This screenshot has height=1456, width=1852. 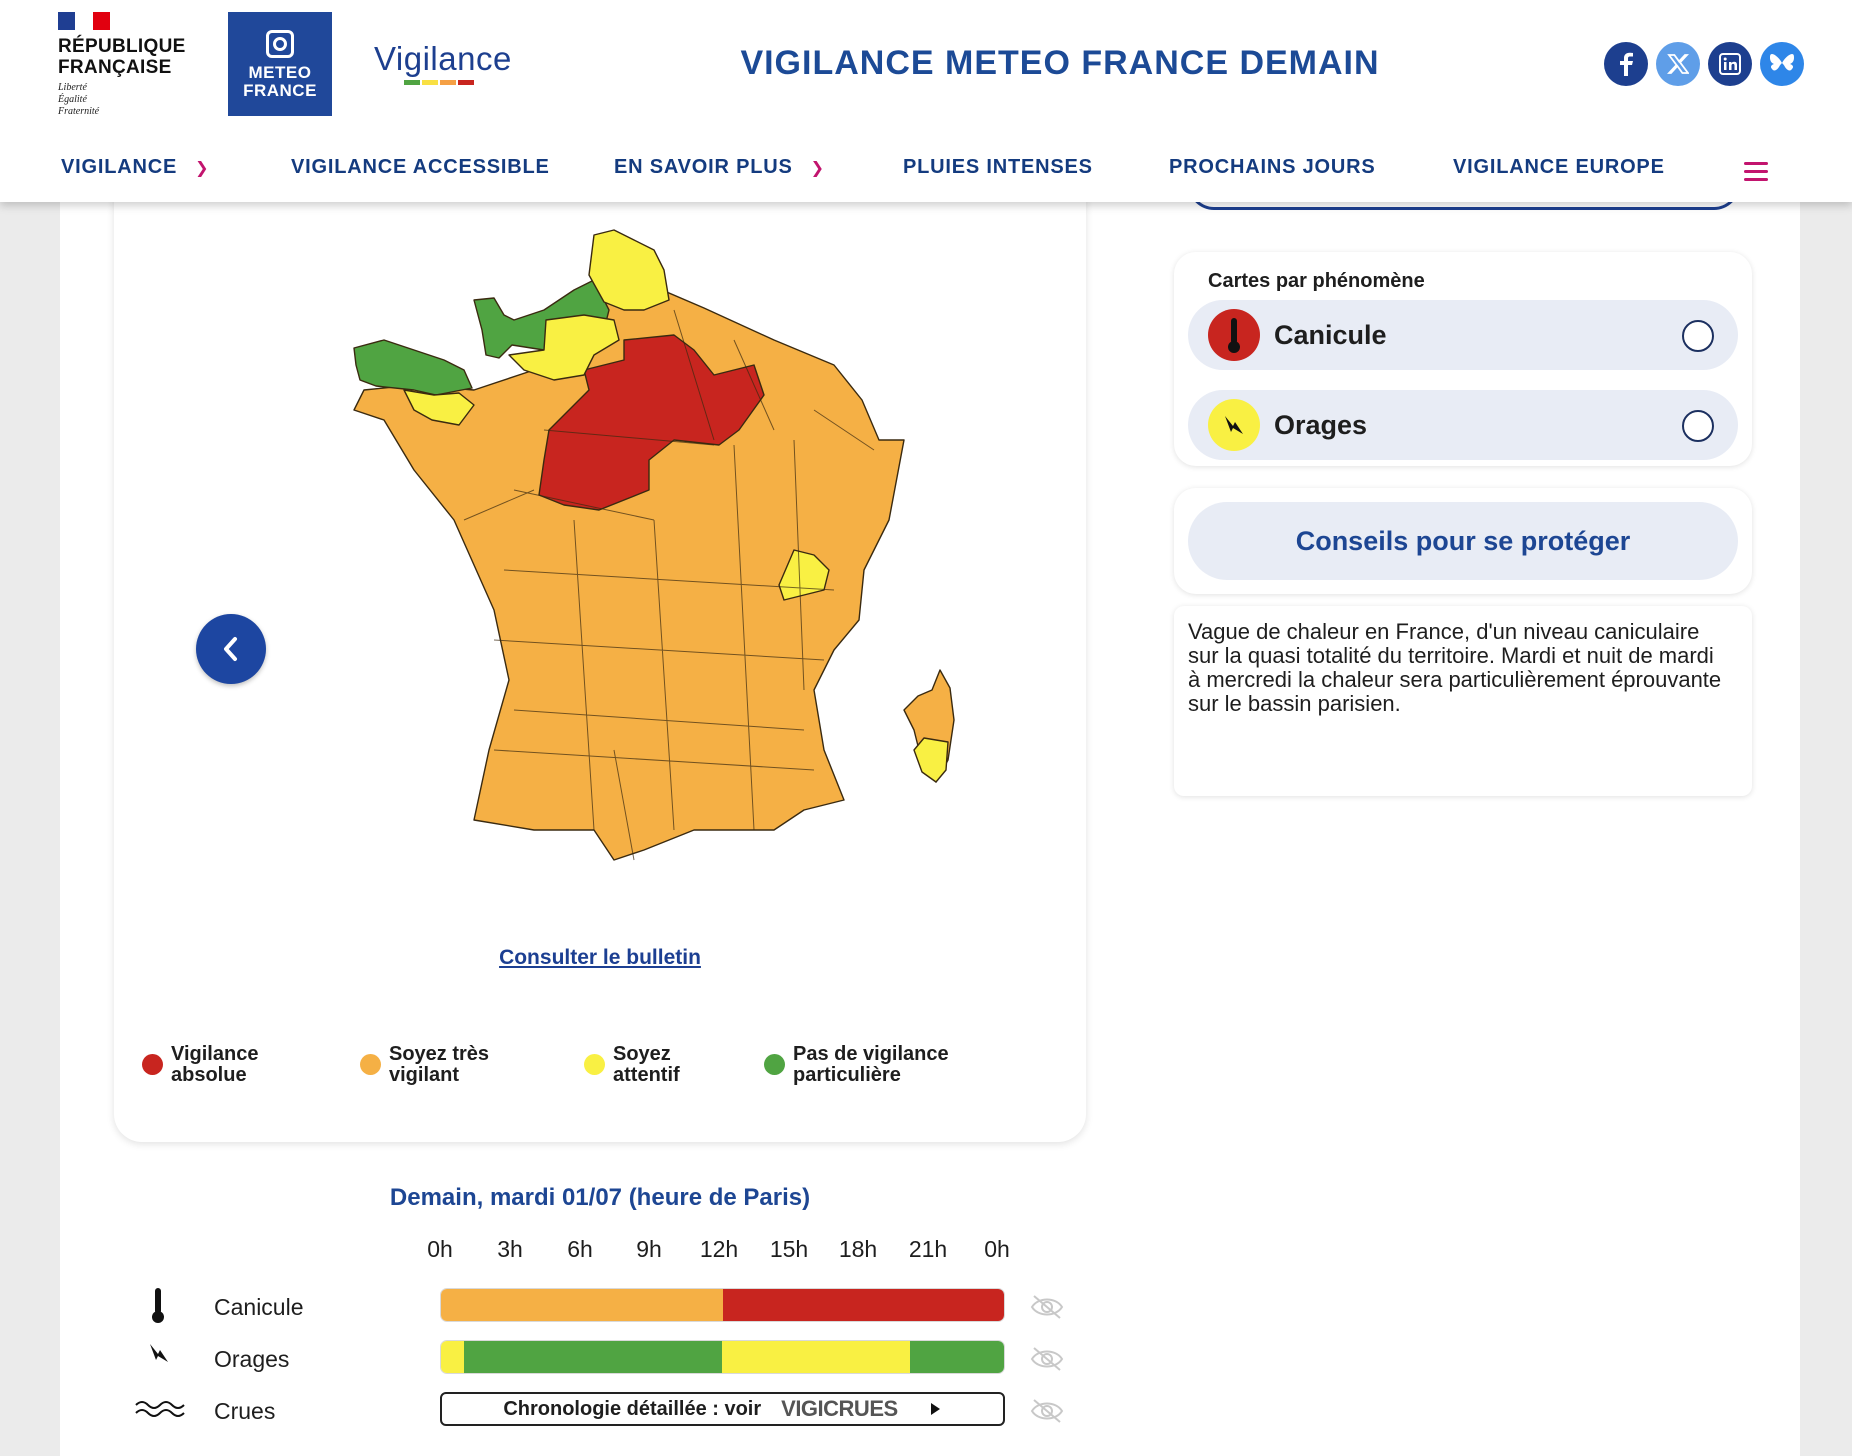 I want to click on nav-prochains-jours: PROCHAINS JOURS, so click(x=1272, y=167).